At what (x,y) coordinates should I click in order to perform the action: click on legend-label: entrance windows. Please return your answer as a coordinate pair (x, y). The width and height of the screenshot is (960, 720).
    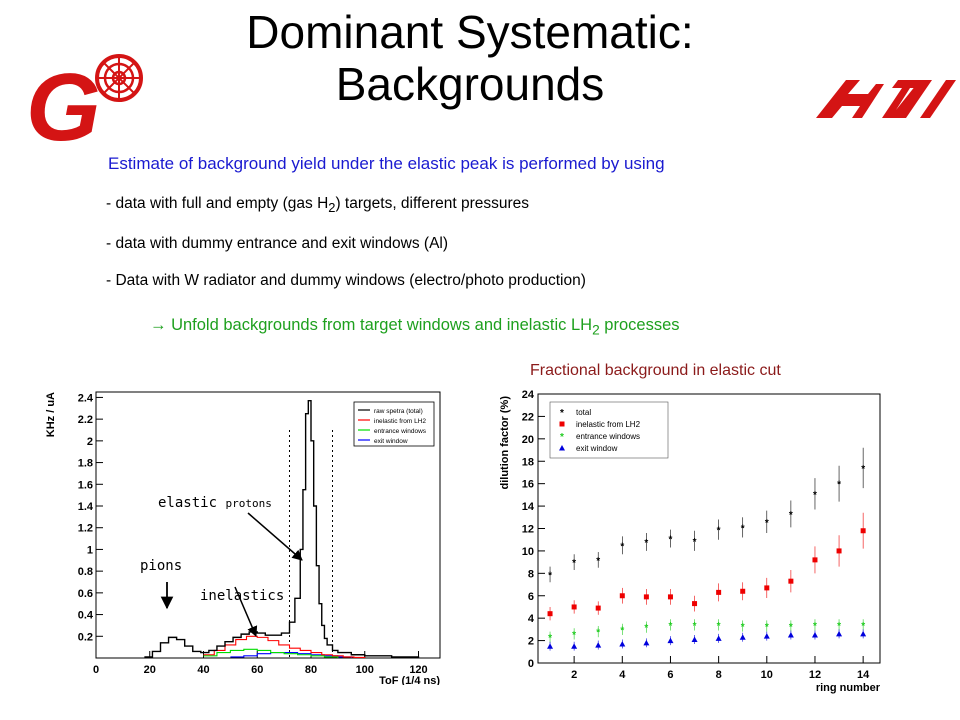
    Looking at the image, I should click on (608, 436).